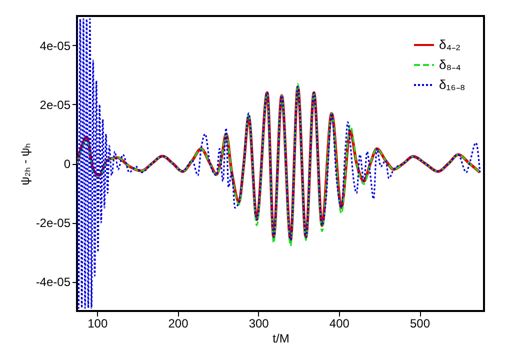  Describe the element at coordinates (450, 64) in the screenshot. I see `legend-label: δ₈₋₄` at that location.